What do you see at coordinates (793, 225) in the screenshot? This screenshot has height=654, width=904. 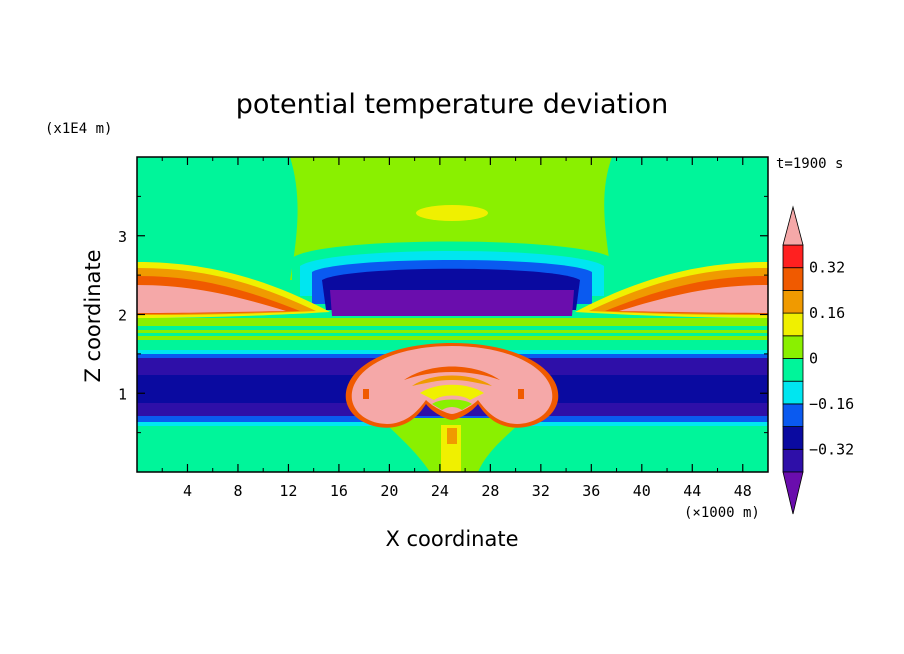 I see `colorbar-extend-max` at bounding box center [793, 225].